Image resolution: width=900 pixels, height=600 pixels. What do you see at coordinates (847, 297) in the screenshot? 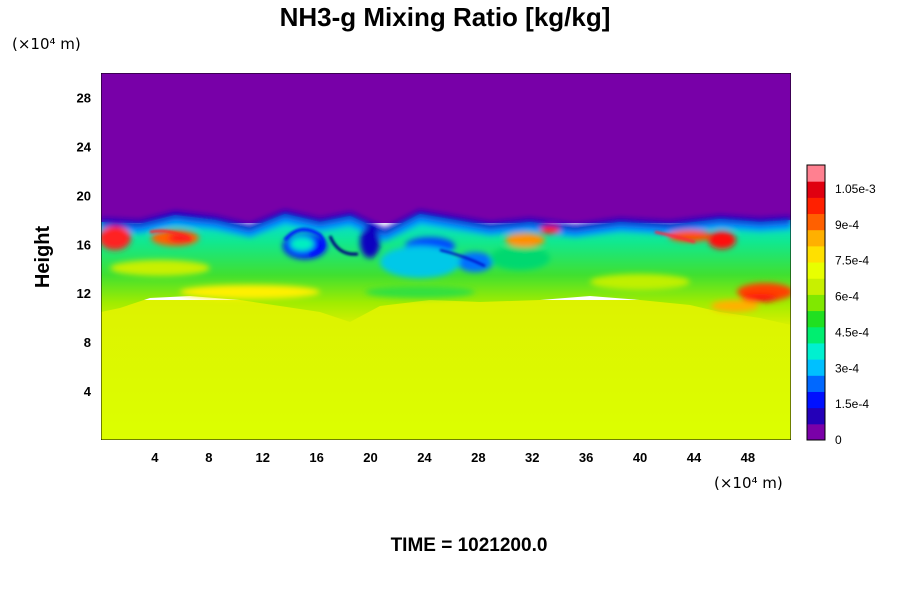
I see `colorbar-tick-label: 6e-4` at bounding box center [847, 297].